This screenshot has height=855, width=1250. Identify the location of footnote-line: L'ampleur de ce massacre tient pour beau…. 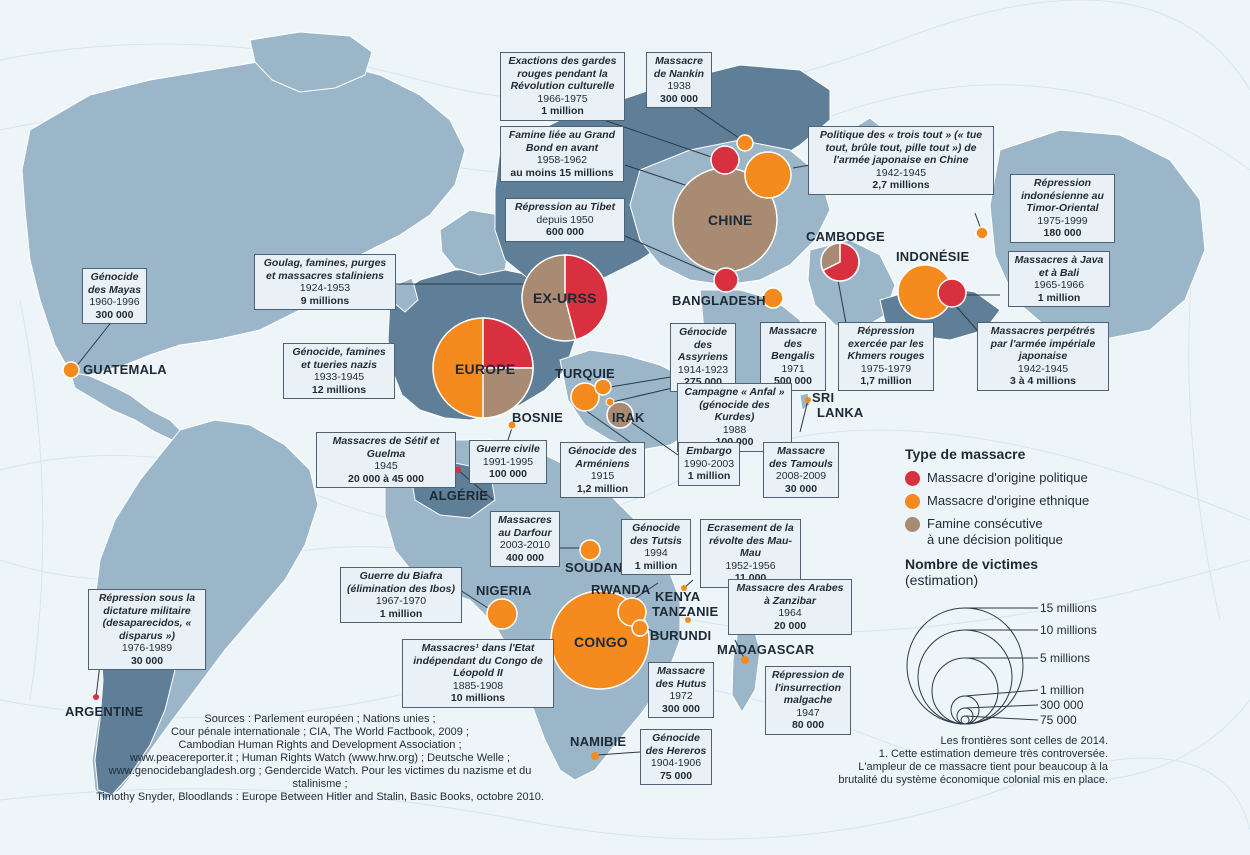
(983, 767).